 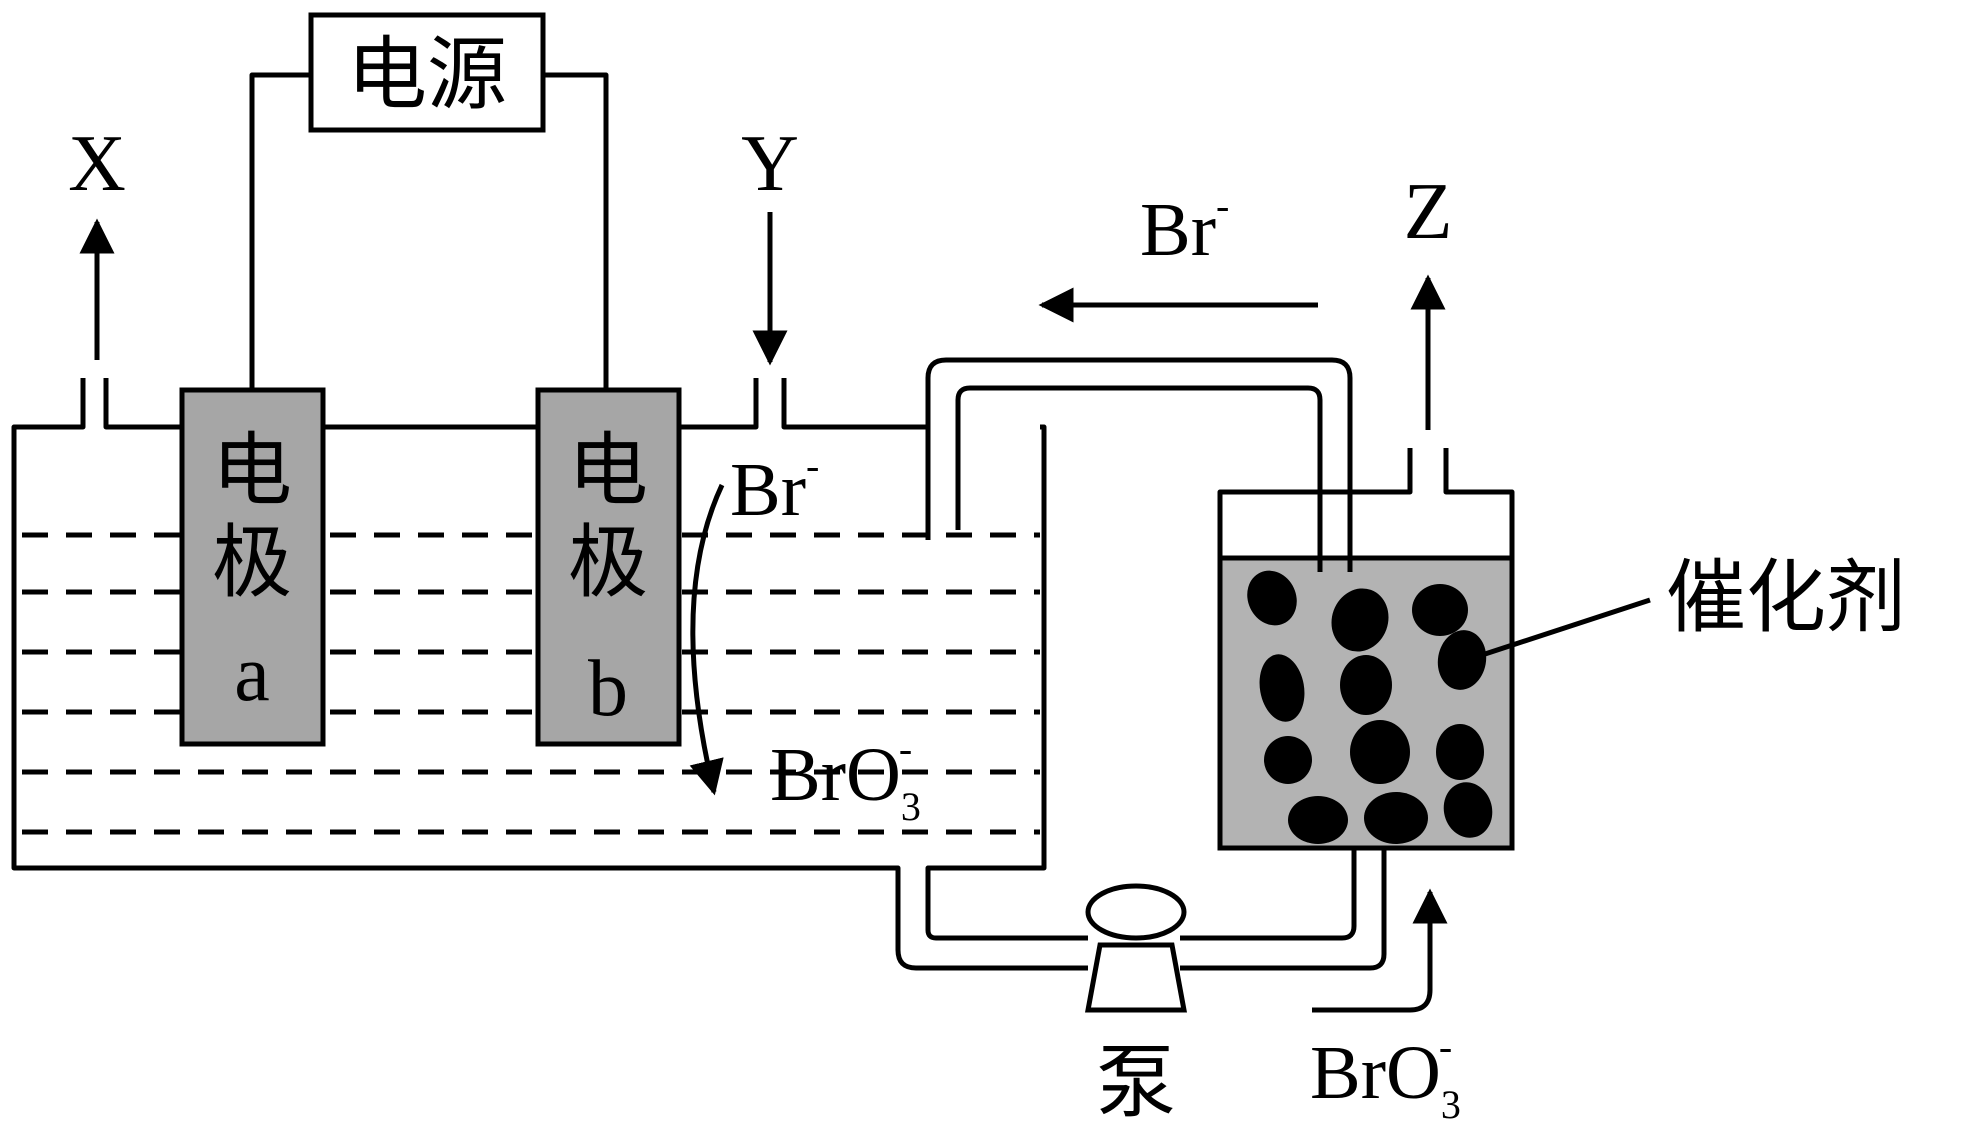 What do you see at coordinates (1380, 950) in the screenshot?
I see `bro3-flow-arrow` at bounding box center [1380, 950].